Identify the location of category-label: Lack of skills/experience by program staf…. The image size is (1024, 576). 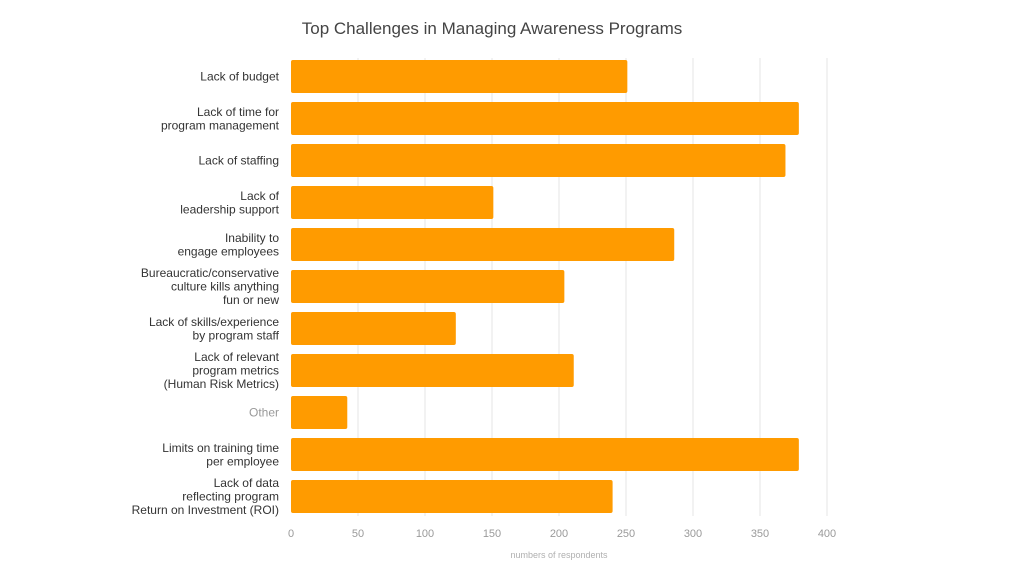
(214, 329).